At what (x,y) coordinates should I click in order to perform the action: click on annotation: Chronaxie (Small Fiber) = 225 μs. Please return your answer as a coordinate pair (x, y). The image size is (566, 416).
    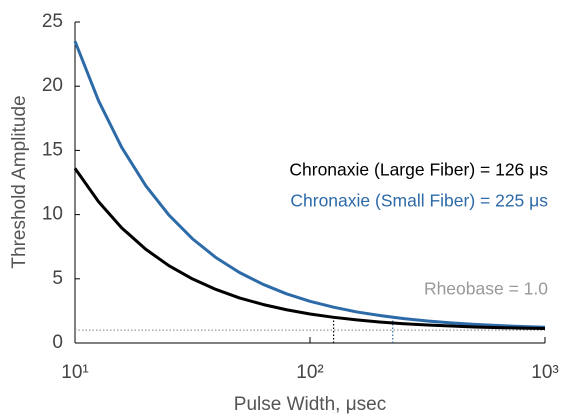
    Looking at the image, I should click on (419, 201).